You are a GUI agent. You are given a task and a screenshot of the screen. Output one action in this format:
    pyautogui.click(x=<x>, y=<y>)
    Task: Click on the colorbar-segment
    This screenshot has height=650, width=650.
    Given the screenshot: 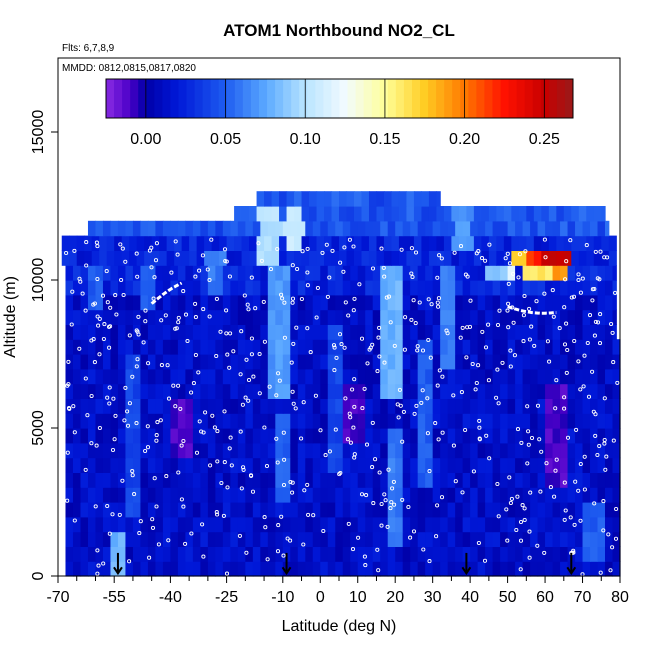 What is the action you would take?
    pyautogui.click(x=191, y=98)
    